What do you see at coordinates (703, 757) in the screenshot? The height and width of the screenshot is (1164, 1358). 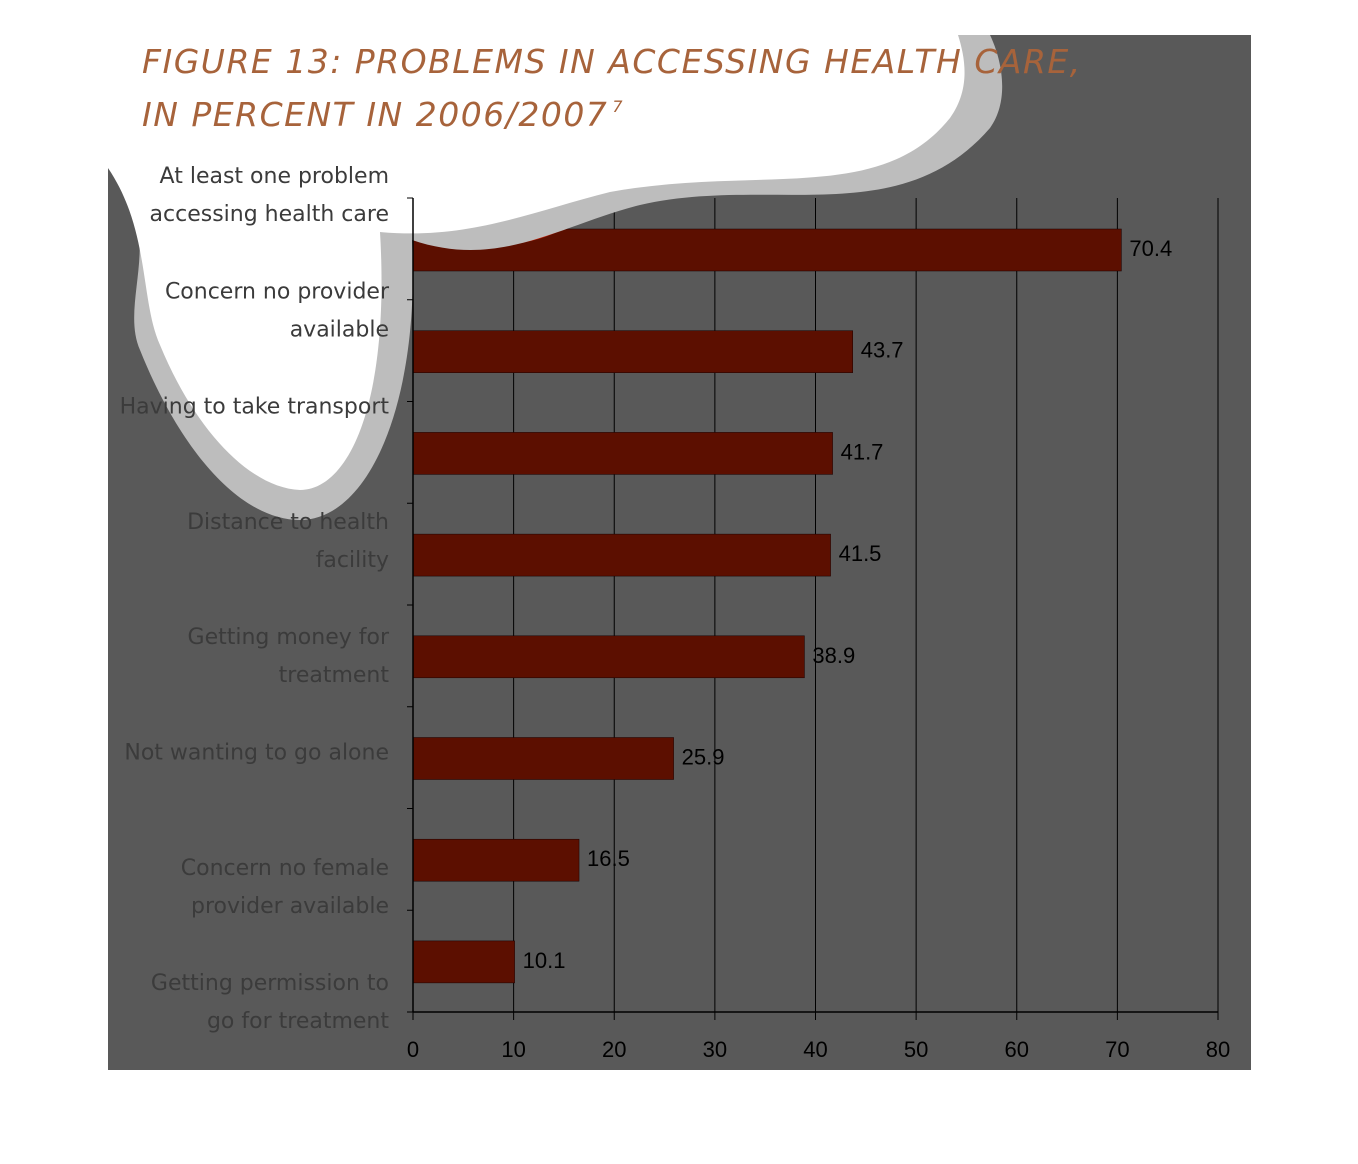 I see `value-label: 25.9` at bounding box center [703, 757].